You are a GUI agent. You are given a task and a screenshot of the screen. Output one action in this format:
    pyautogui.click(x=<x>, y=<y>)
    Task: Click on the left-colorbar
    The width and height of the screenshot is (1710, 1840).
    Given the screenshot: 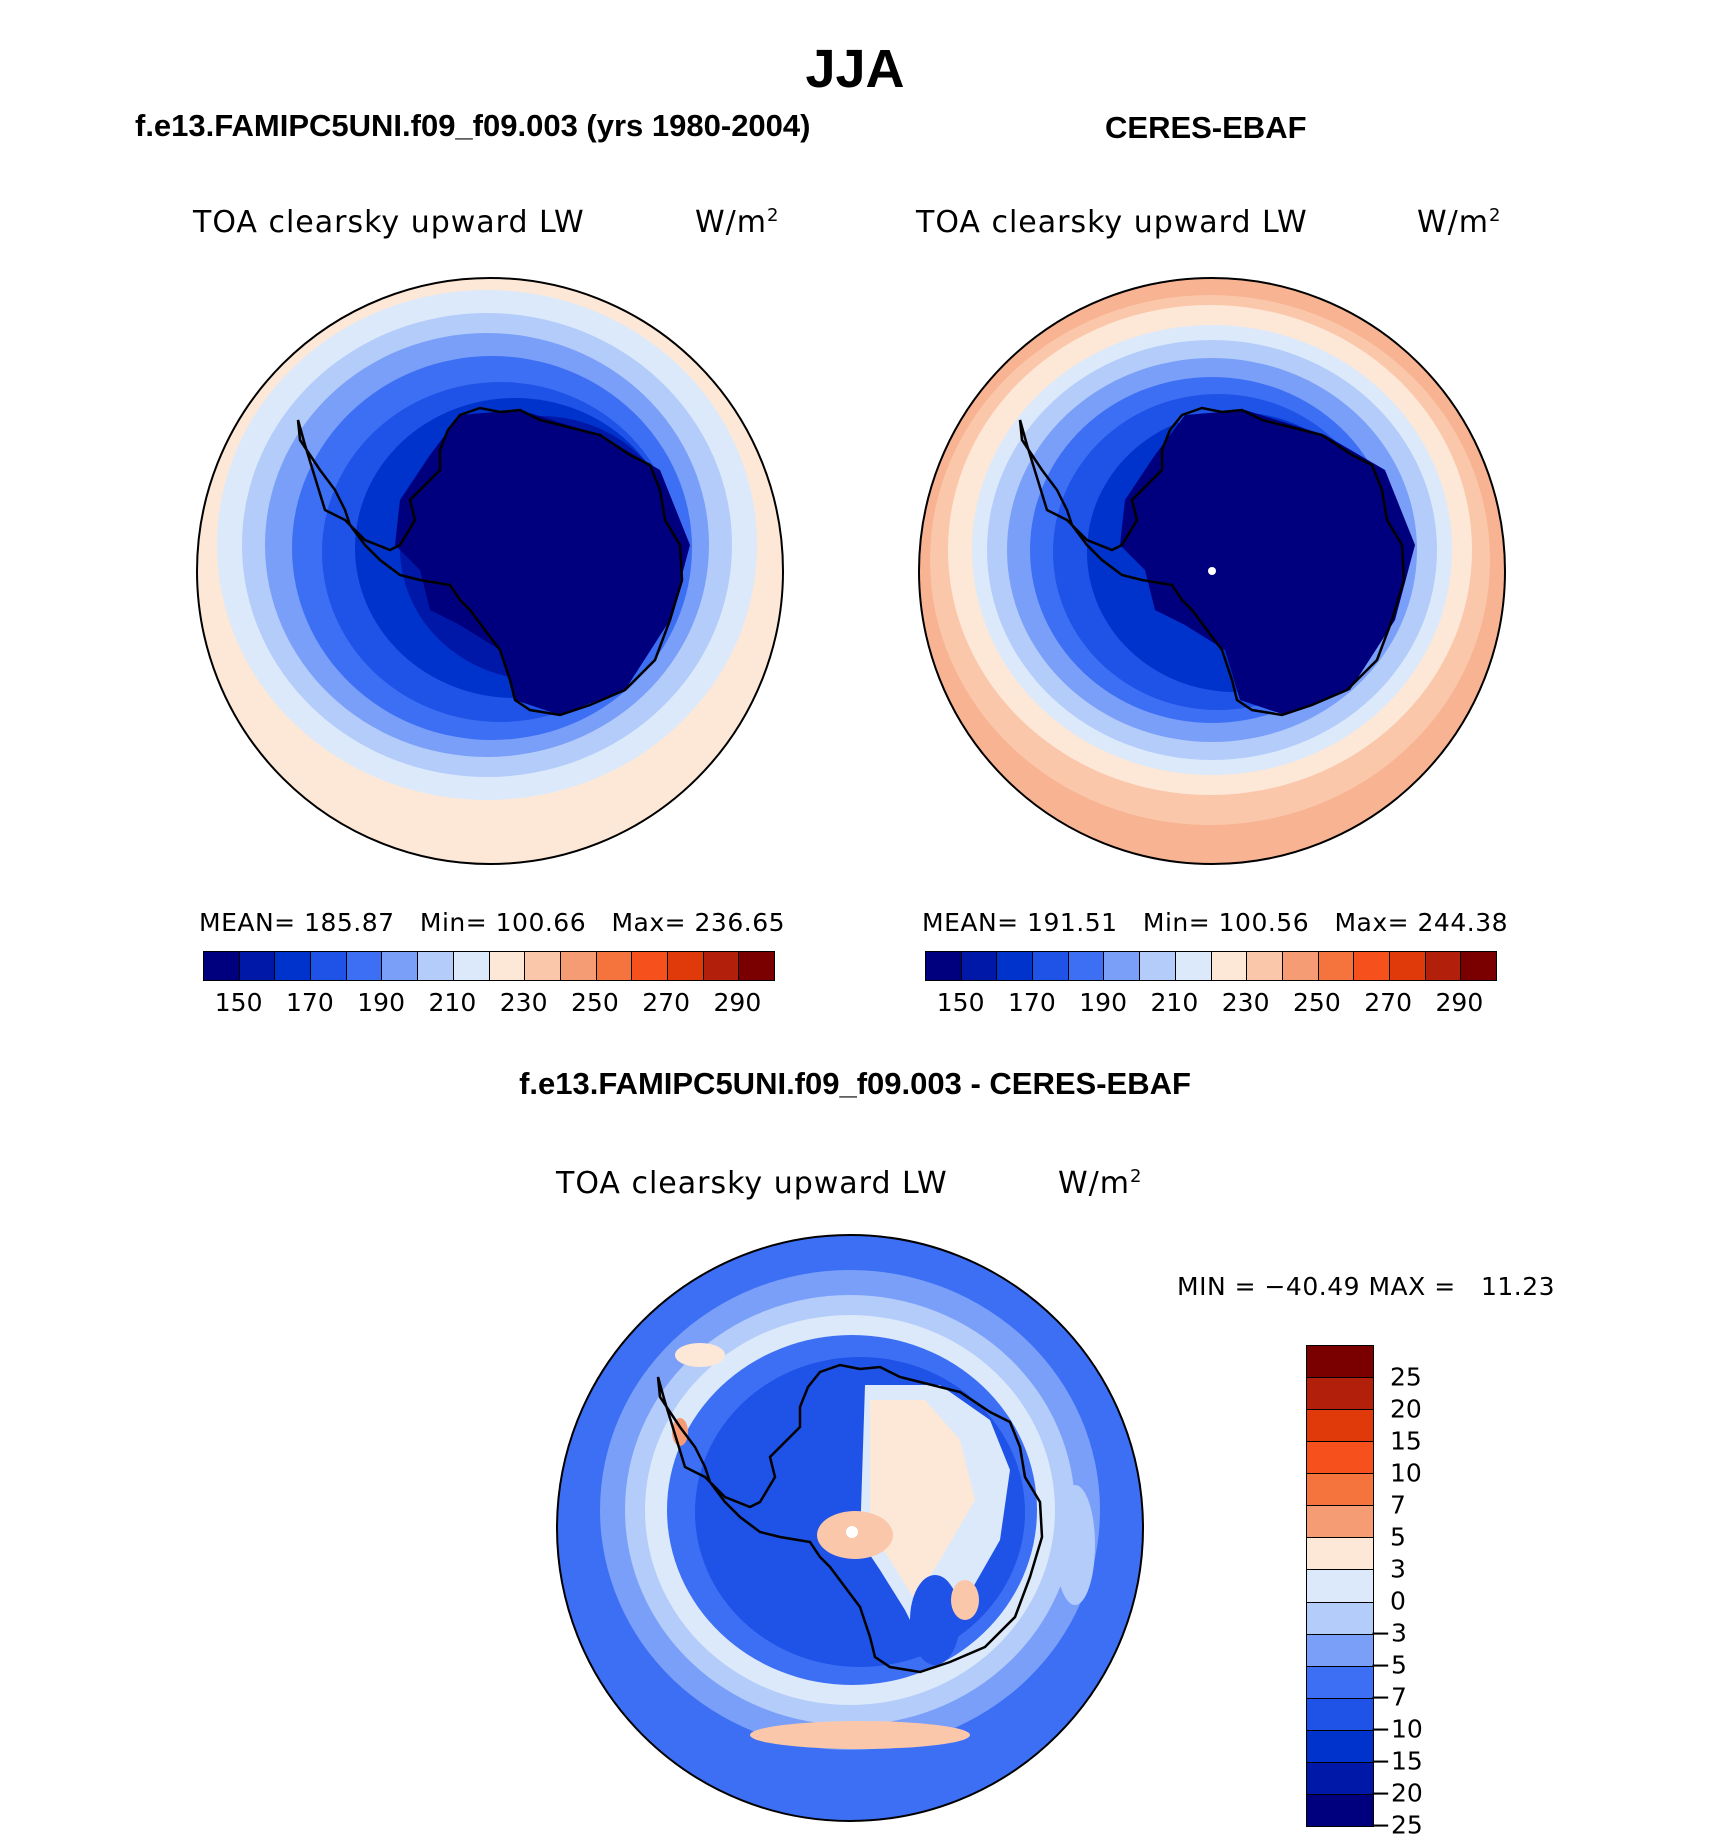 What is the action you would take?
    pyautogui.click(x=489, y=966)
    